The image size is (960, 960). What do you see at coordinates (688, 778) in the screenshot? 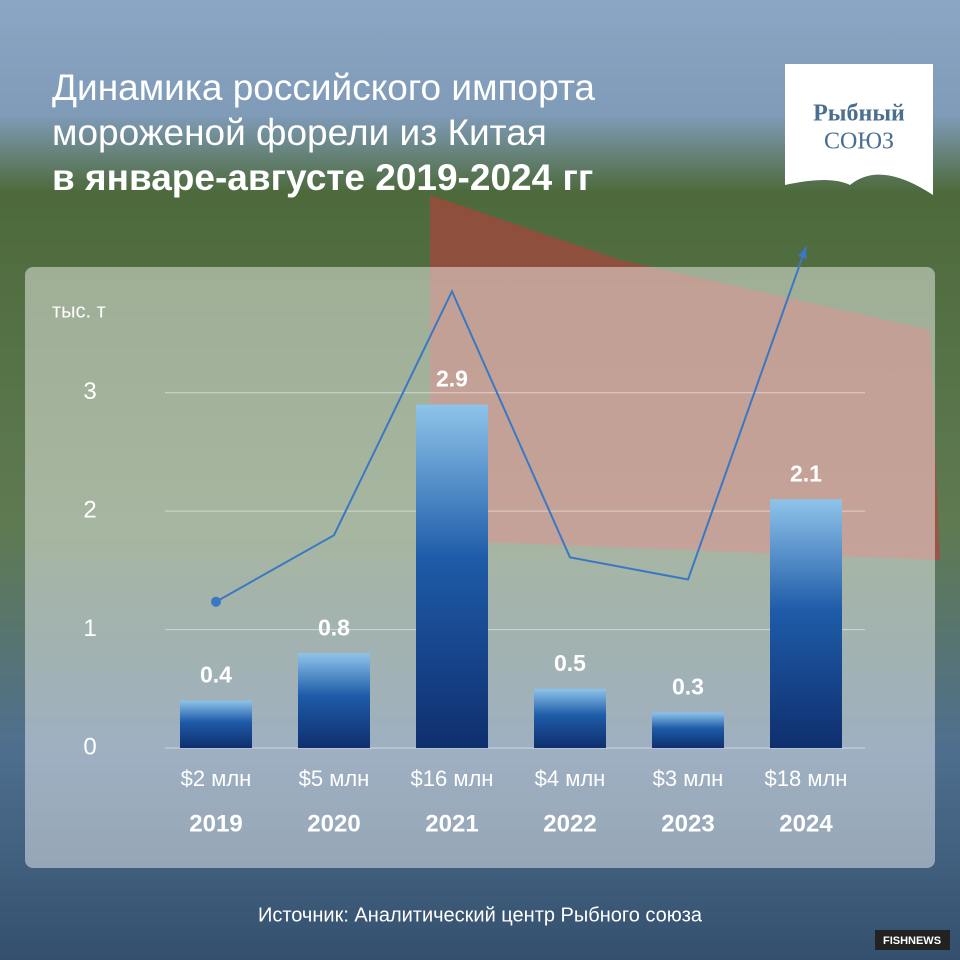
I see `money-label: $3 млн` at bounding box center [688, 778].